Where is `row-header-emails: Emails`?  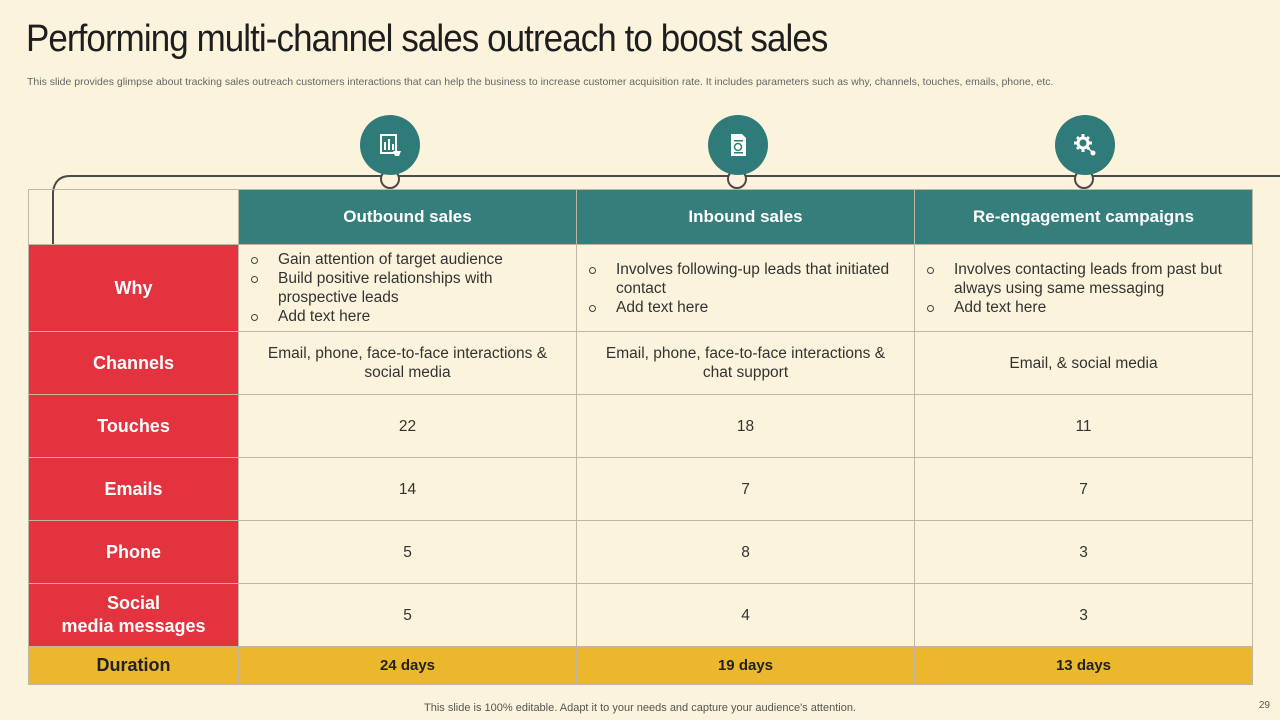
row-header-emails: Emails is located at coordinates (133, 489).